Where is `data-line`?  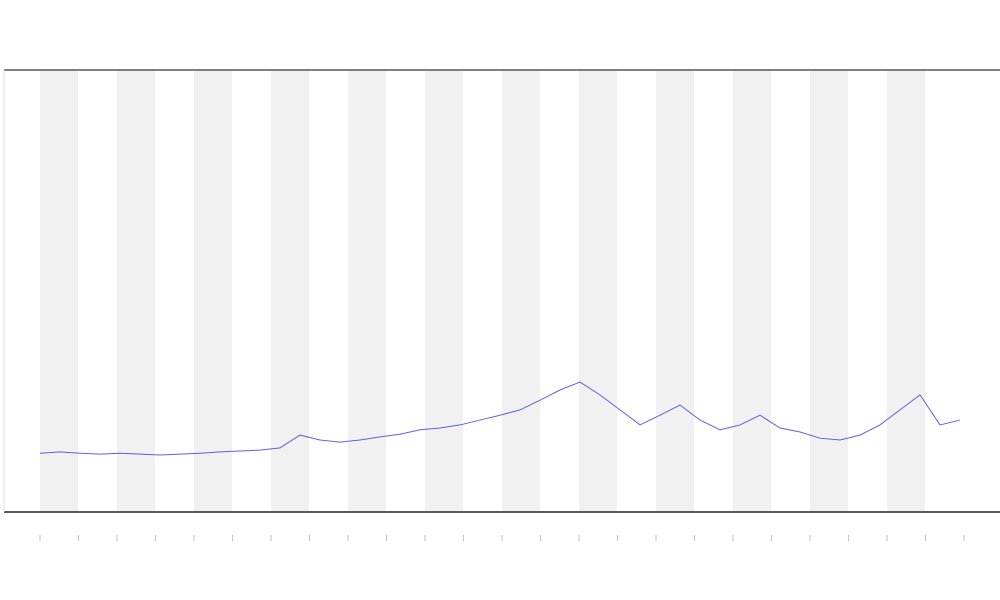
data-line is located at coordinates (500, 418).